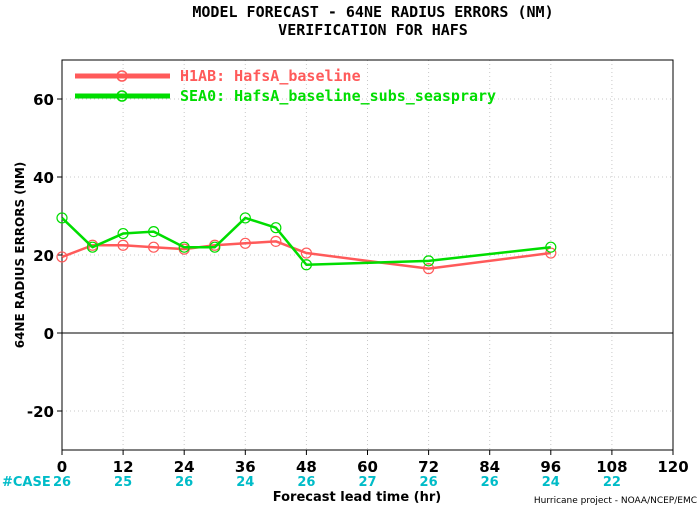  Describe the element at coordinates (49, 334) in the screenshot. I see `y-tick-label: 0` at that location.